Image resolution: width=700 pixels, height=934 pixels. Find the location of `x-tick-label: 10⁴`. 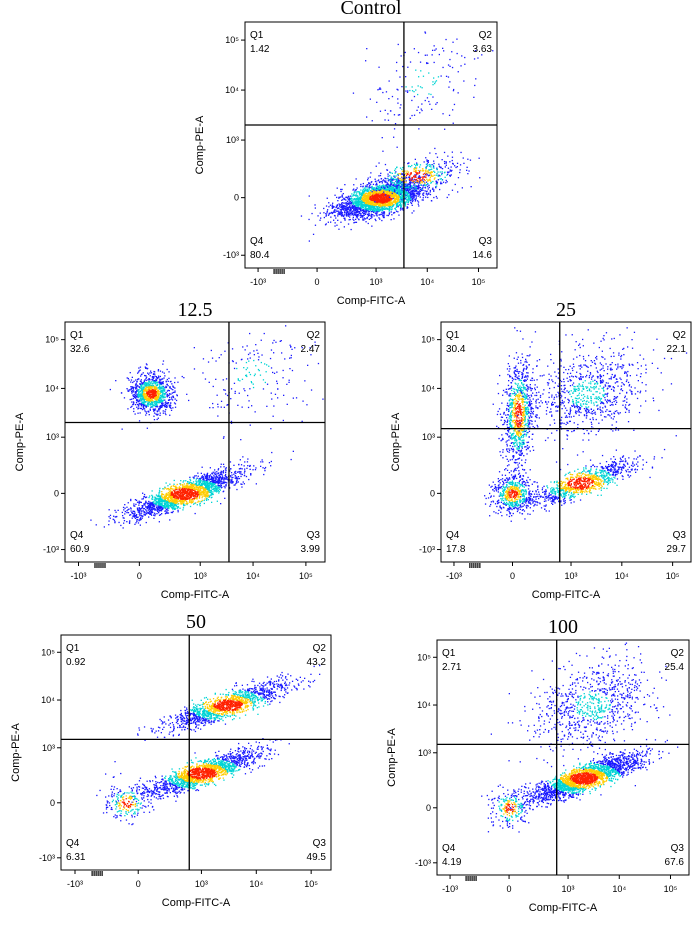

x-tick-label: 10⁴ is located at coordinates (427, 282).